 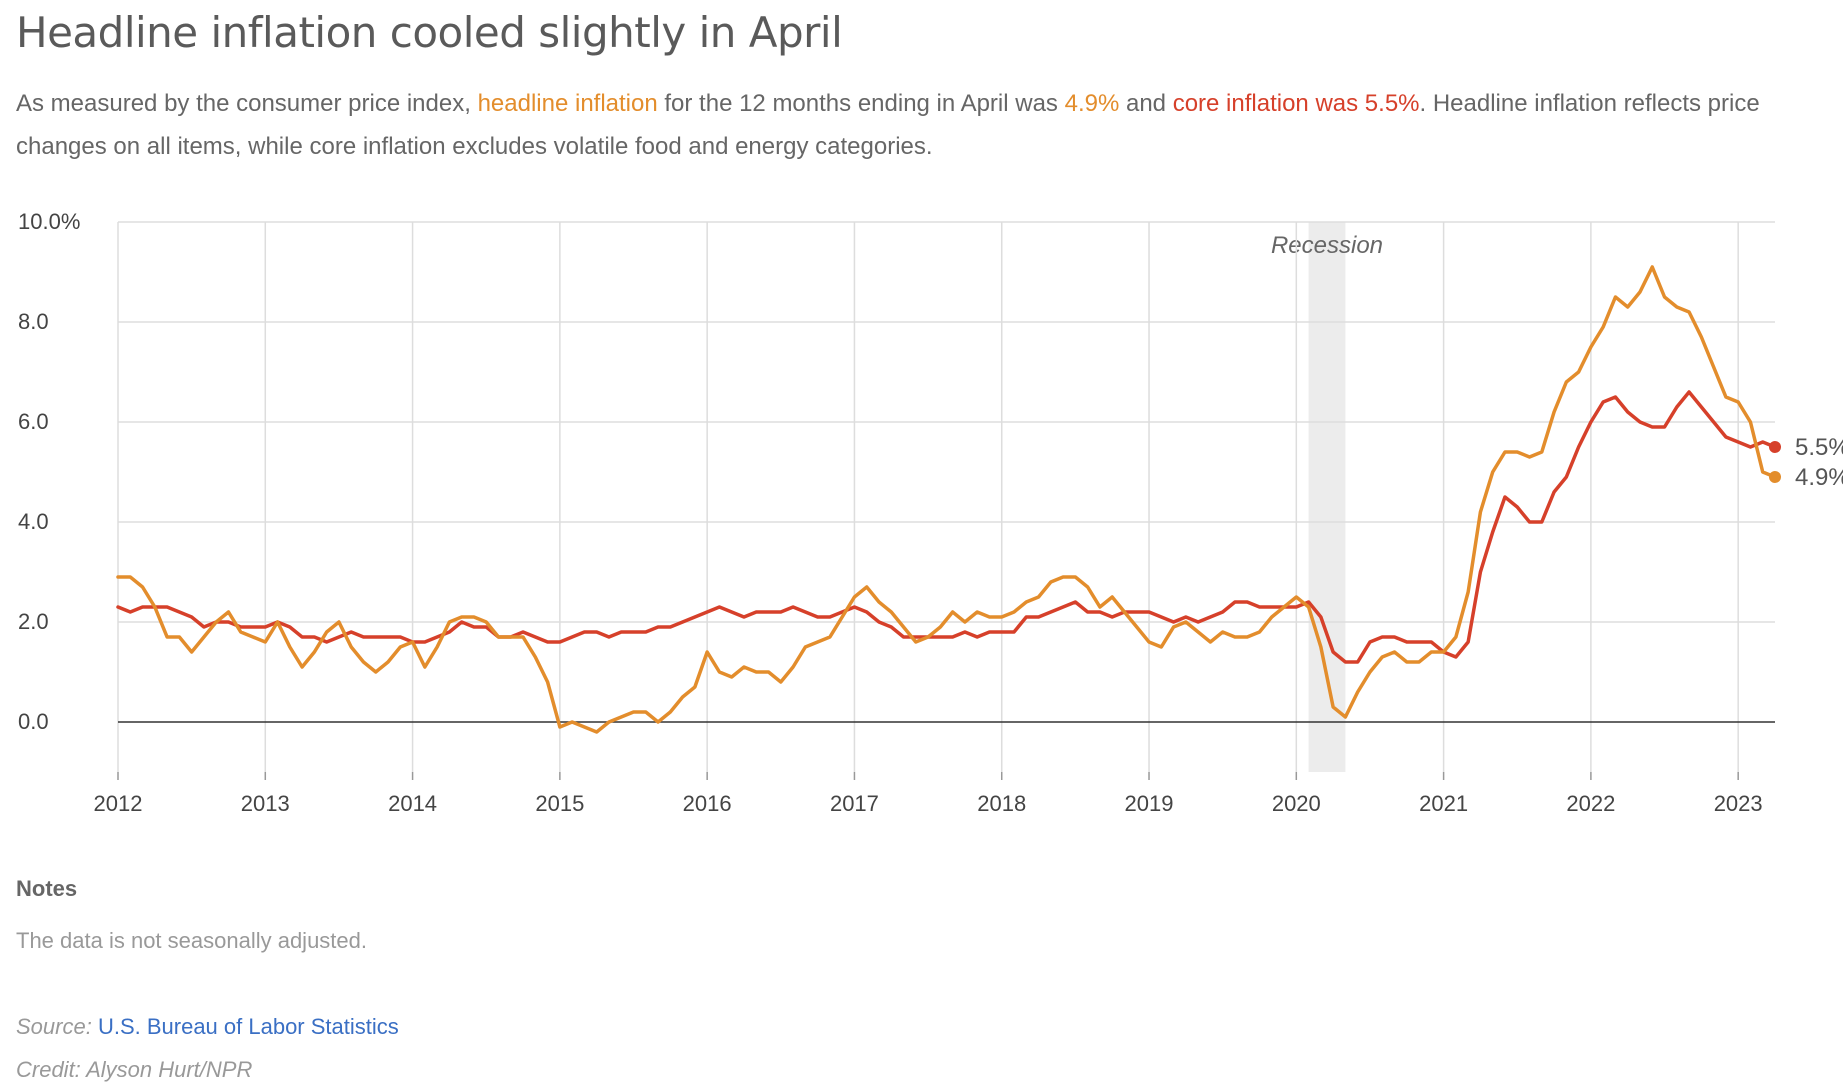 What do you see at coordinates (861, 103) in the screenshot?
I see `subtitle-text: for the 12 months ending in April was` at bounding box center [861, 103].